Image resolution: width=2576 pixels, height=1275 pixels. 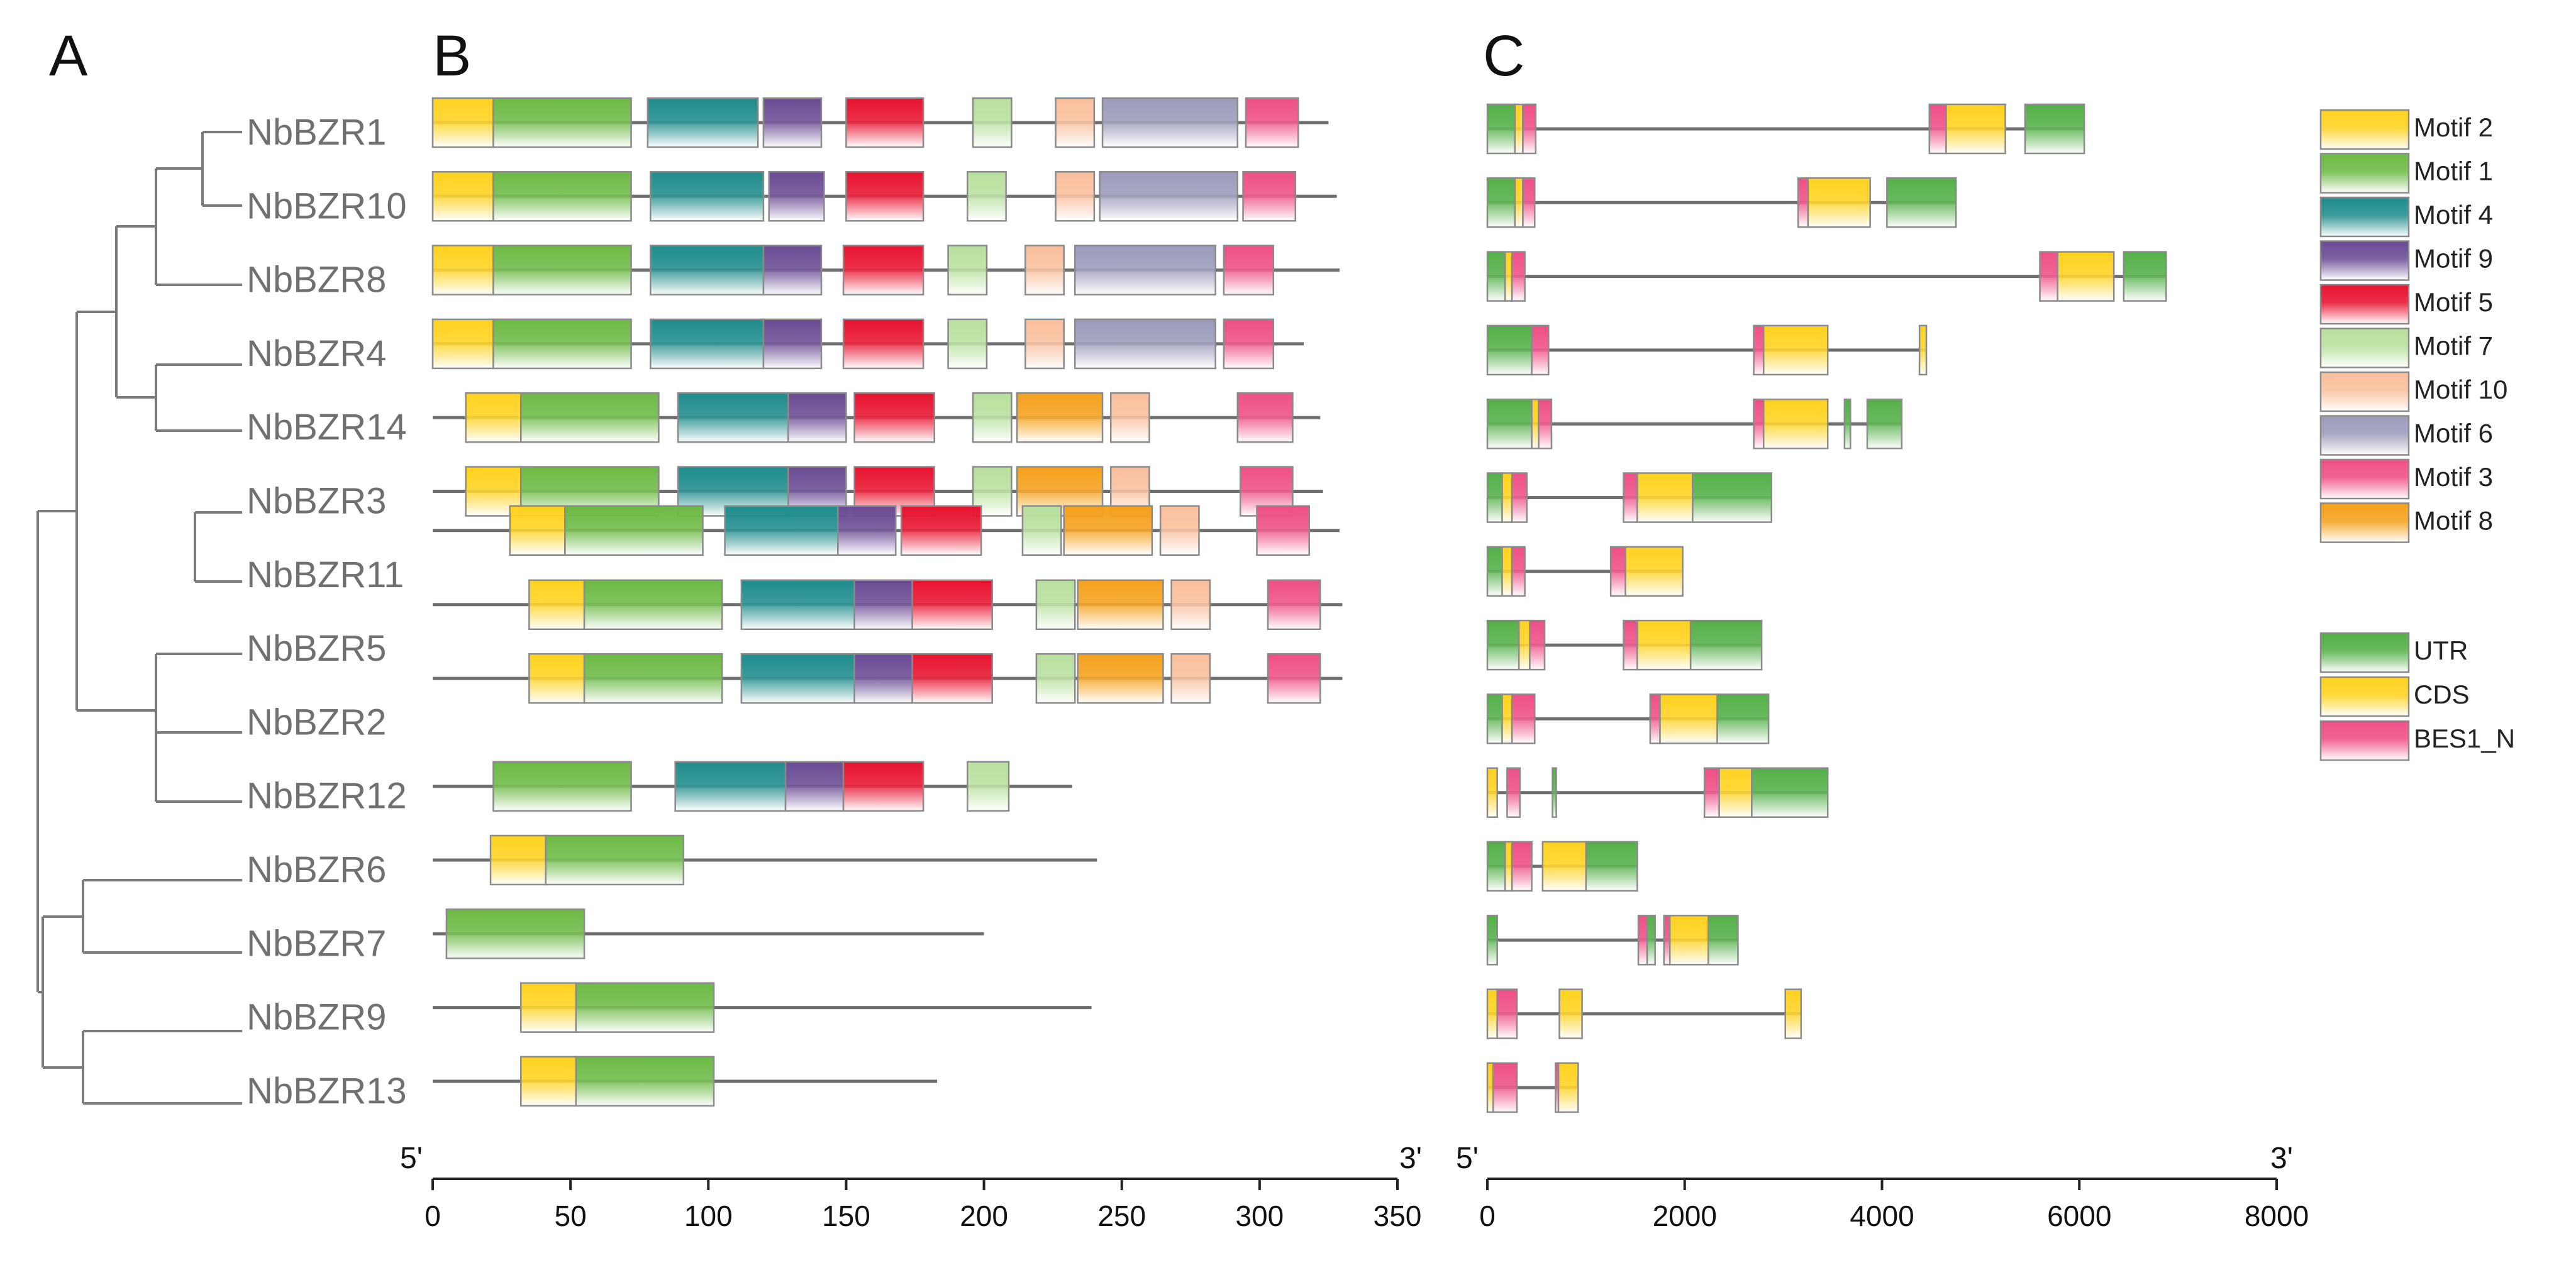 What do you see at coordinates (1487, 1216) in the screenshot?
I see `axis-tick-label: 0` at bounding box center [1487, 1216].